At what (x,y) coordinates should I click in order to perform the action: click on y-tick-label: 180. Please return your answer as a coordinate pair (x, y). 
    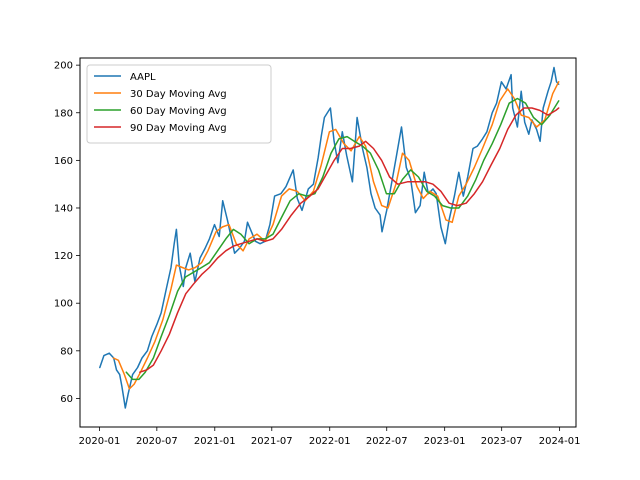
    Looking at the image, I should click on (63, 113).